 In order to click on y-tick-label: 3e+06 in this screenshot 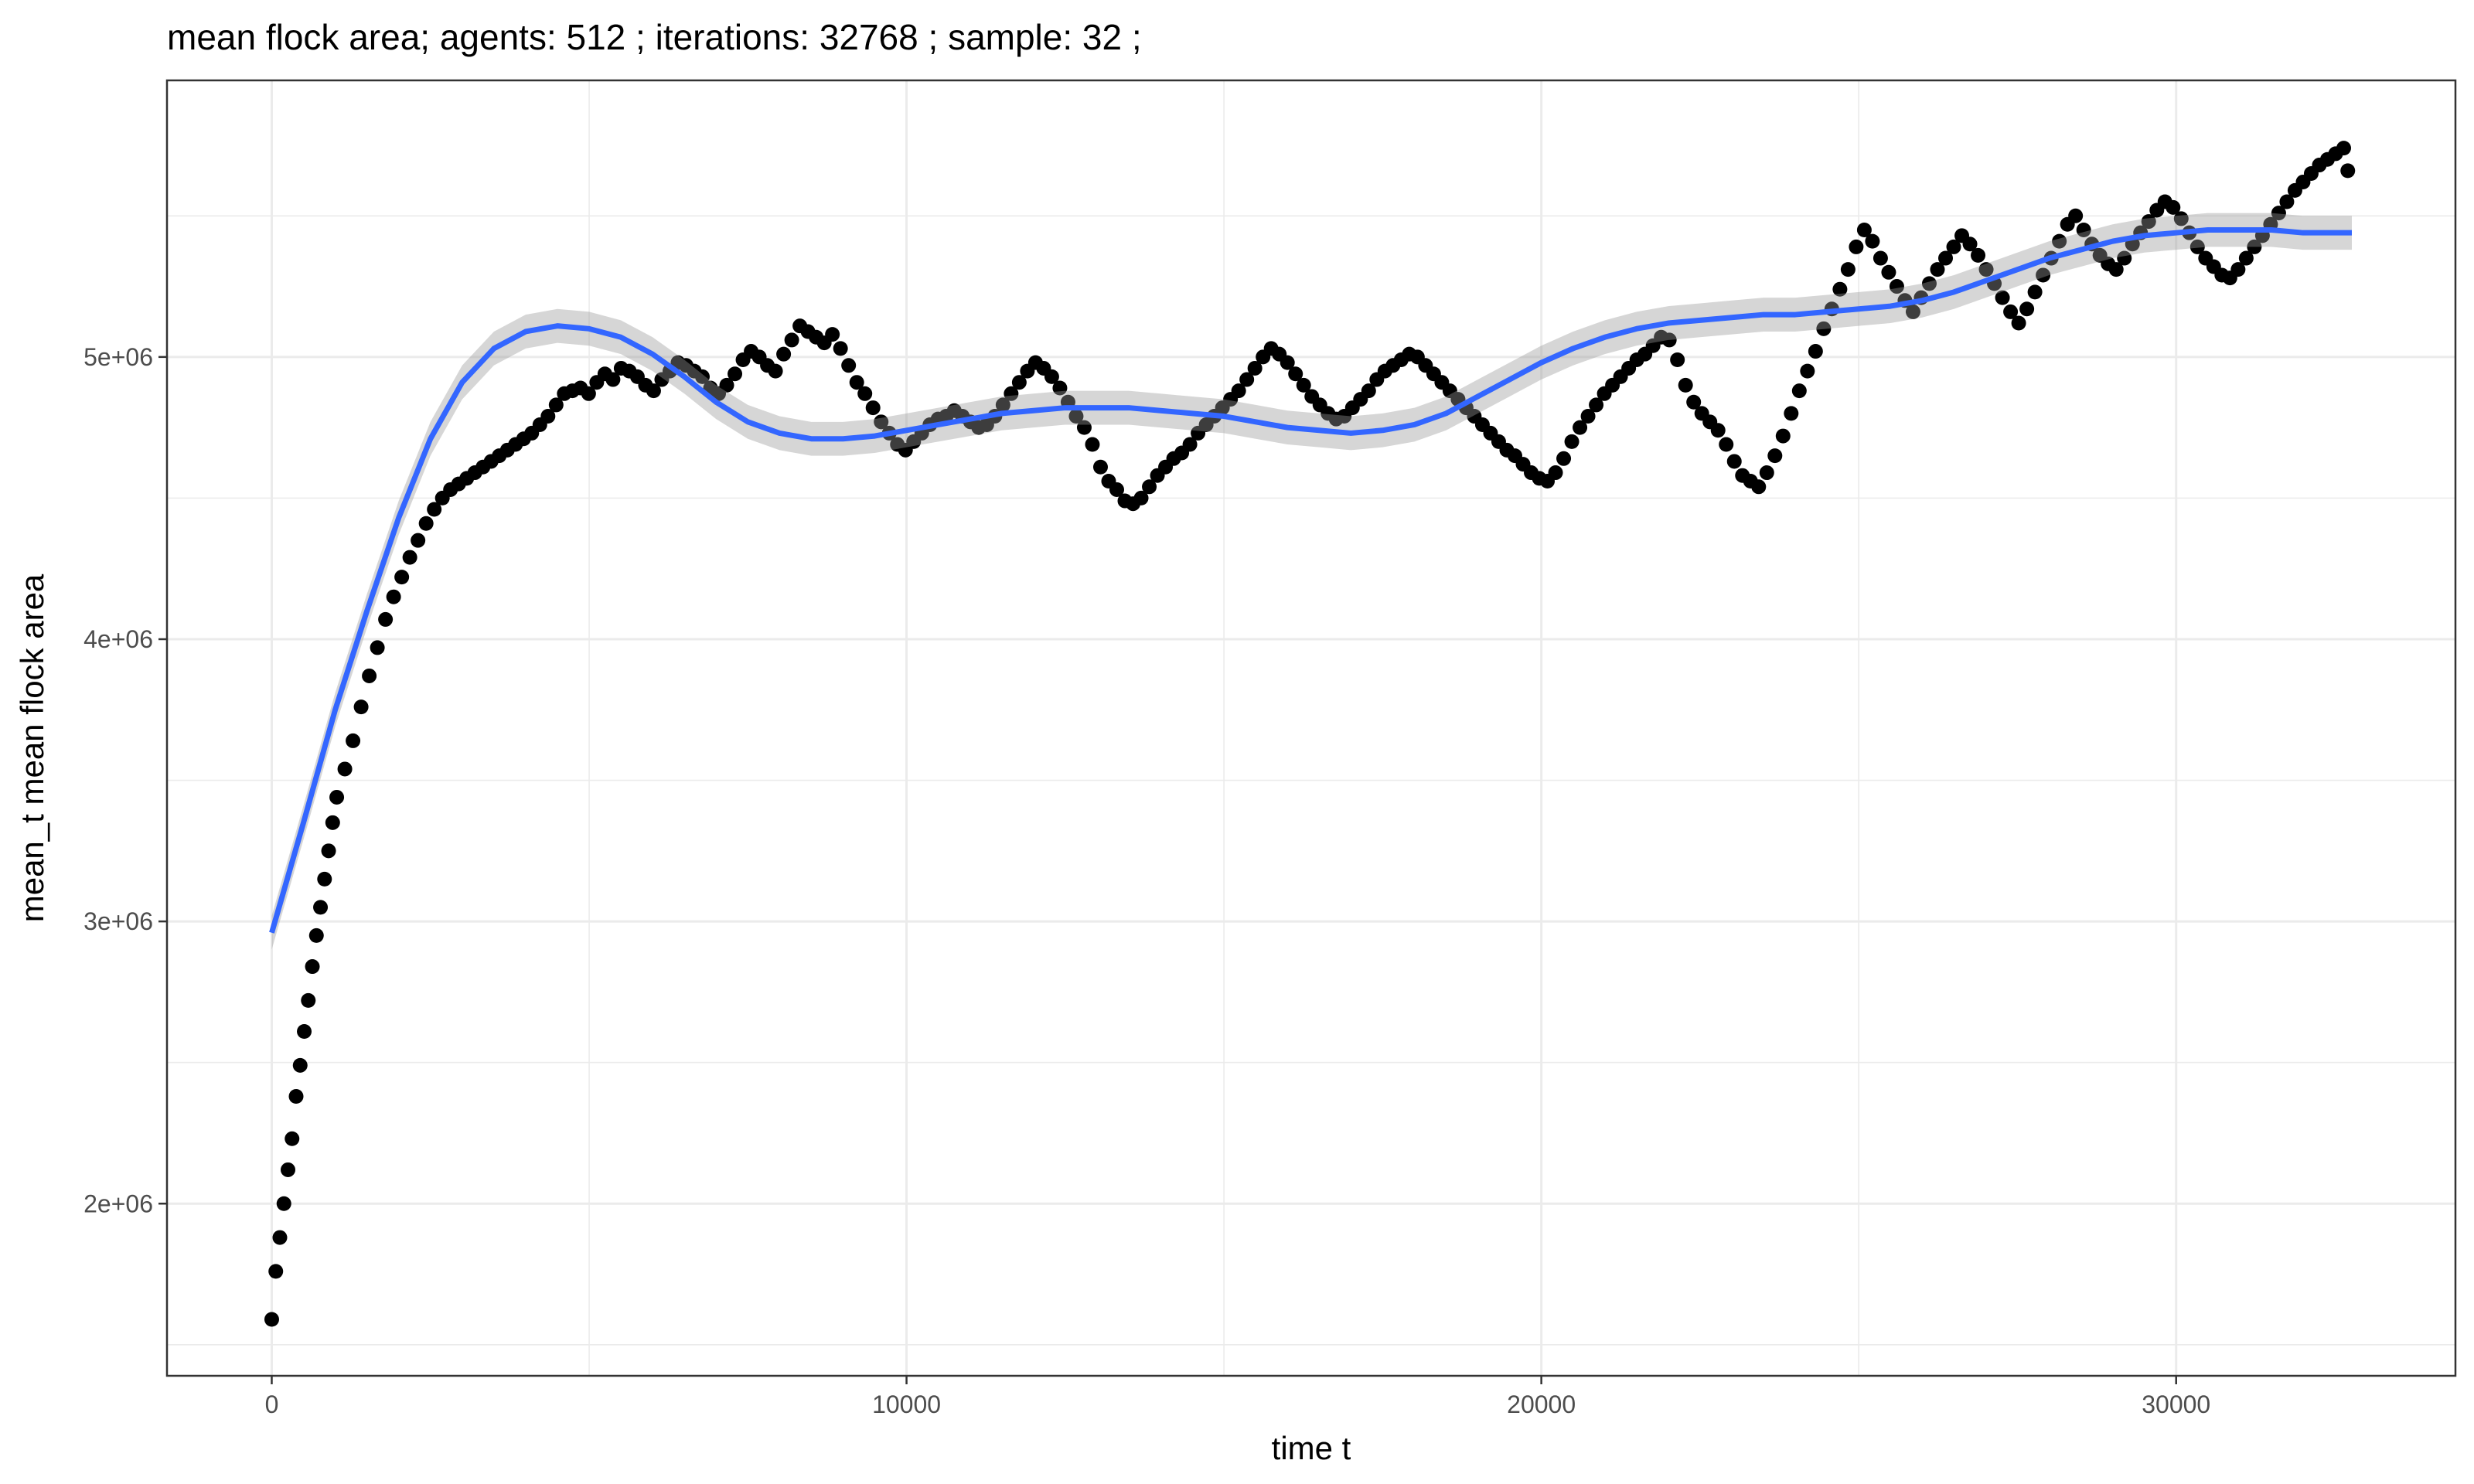, I will do `click(118, 921)`.